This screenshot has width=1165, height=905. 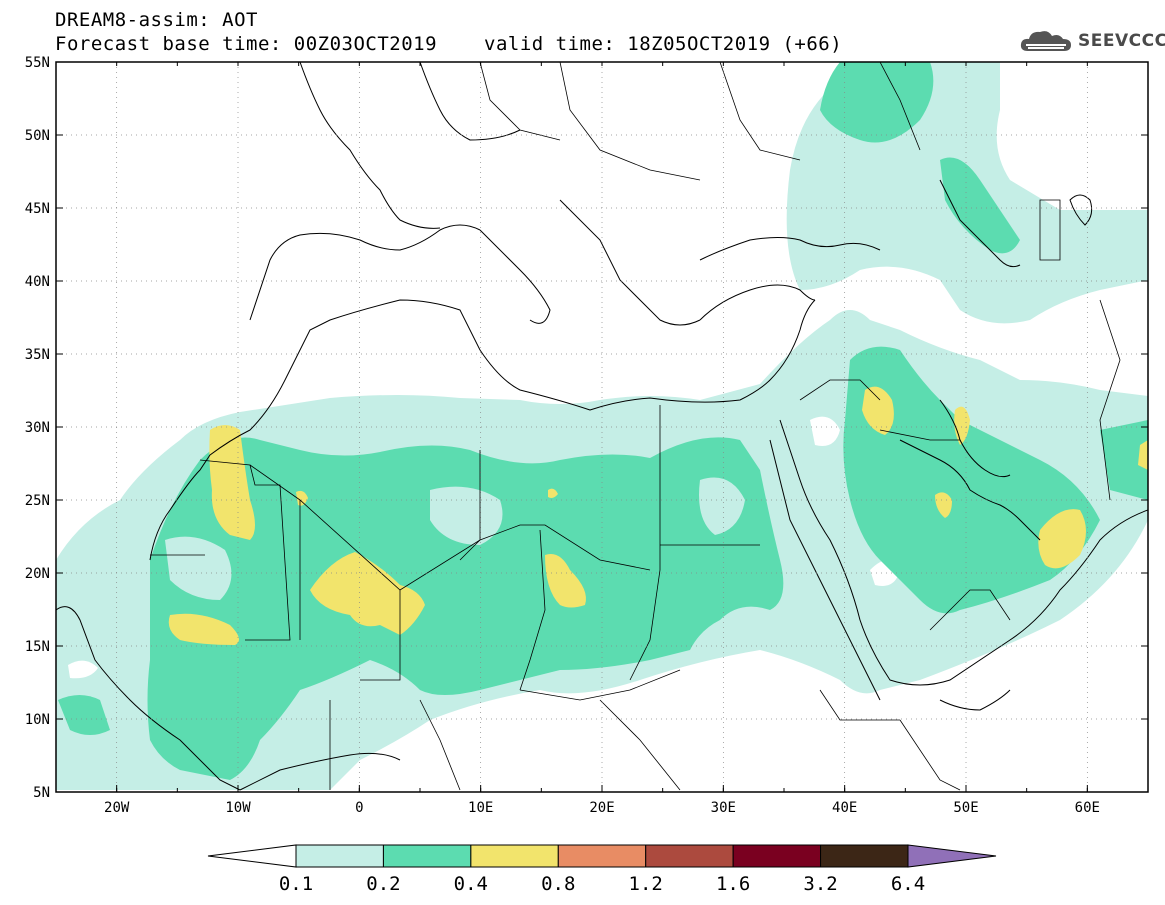 What do you see at coordinates (723, 808) in the screenshot?
I see `longitude-label: 30E` at bounding box center [723, 808].